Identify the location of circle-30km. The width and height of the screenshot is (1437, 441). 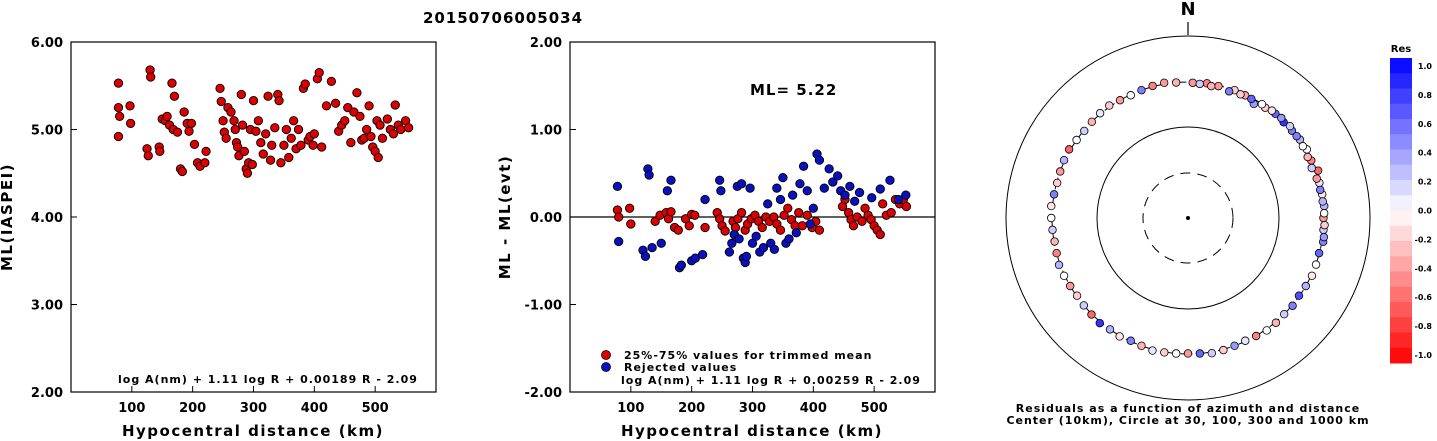
(1188, 218).